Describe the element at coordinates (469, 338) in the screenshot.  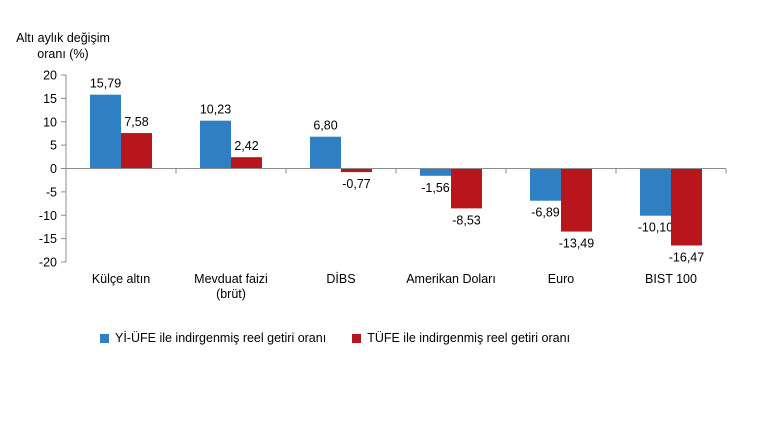
I see `legend-label-series-2: TÜFE ile indirgenmiş reel getiri oranı` at that location.